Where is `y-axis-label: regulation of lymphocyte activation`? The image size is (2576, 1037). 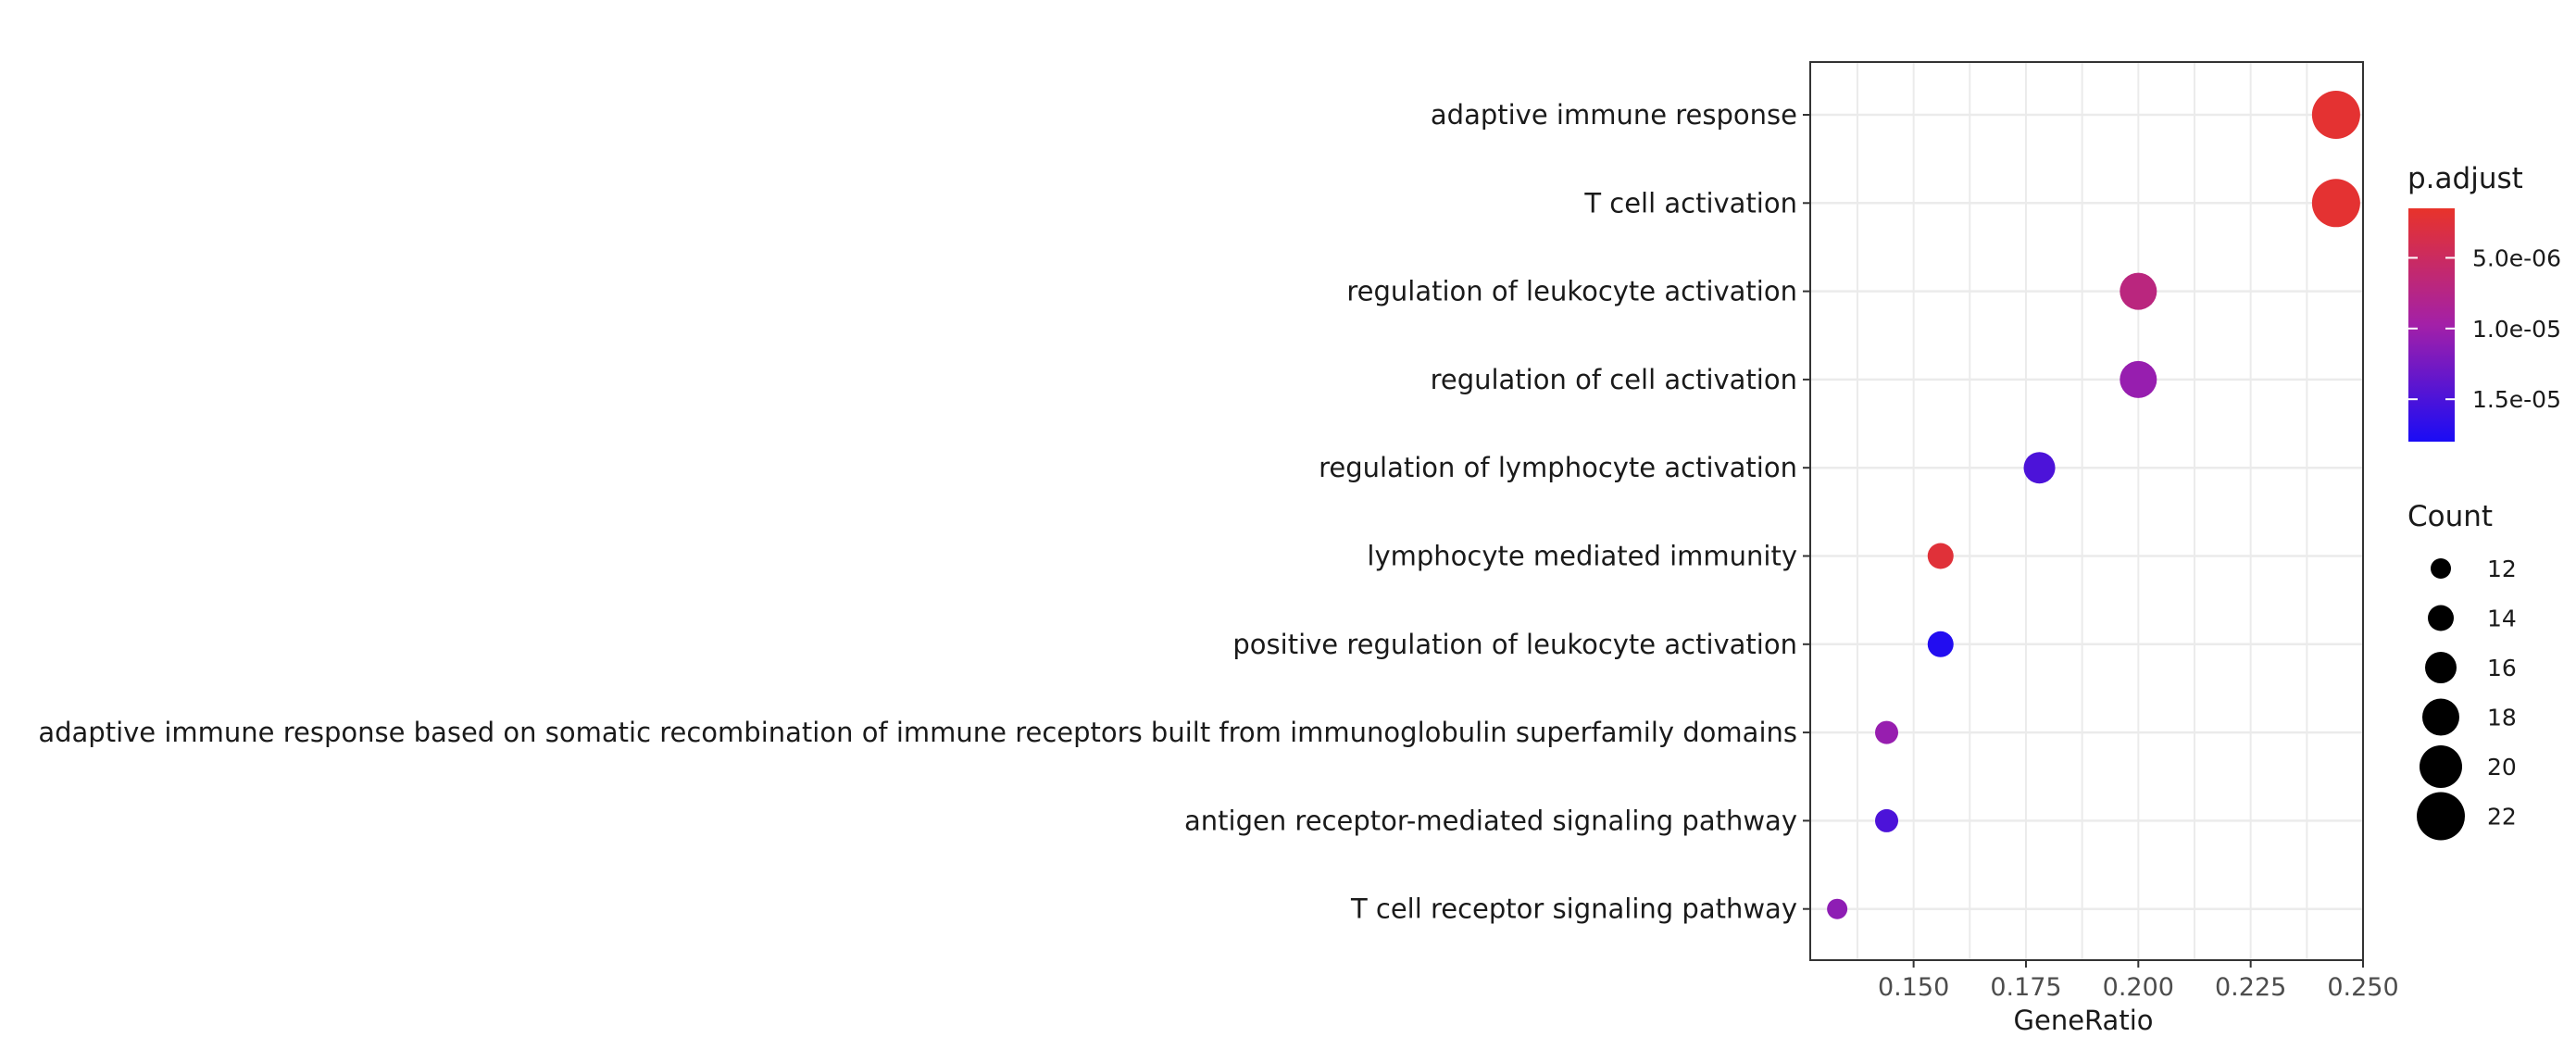
y-axis-label: regulation of lymphocyte activation is located at coordinates (1558, 467).